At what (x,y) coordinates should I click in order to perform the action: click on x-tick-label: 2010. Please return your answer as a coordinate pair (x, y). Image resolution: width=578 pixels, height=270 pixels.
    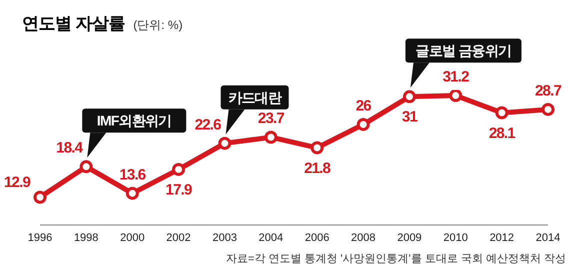
    Looking at the image, I should click on (455, 238).